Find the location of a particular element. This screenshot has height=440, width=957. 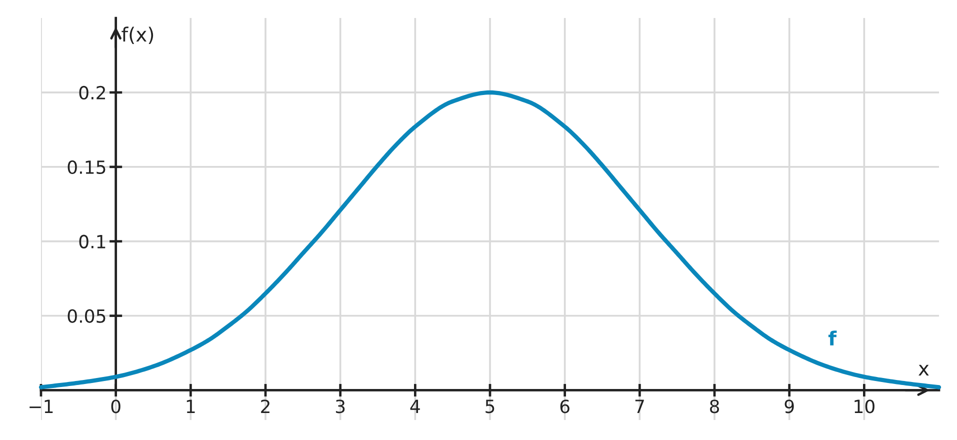

x-tick-label: 9 is located at coordinates (789, 407).